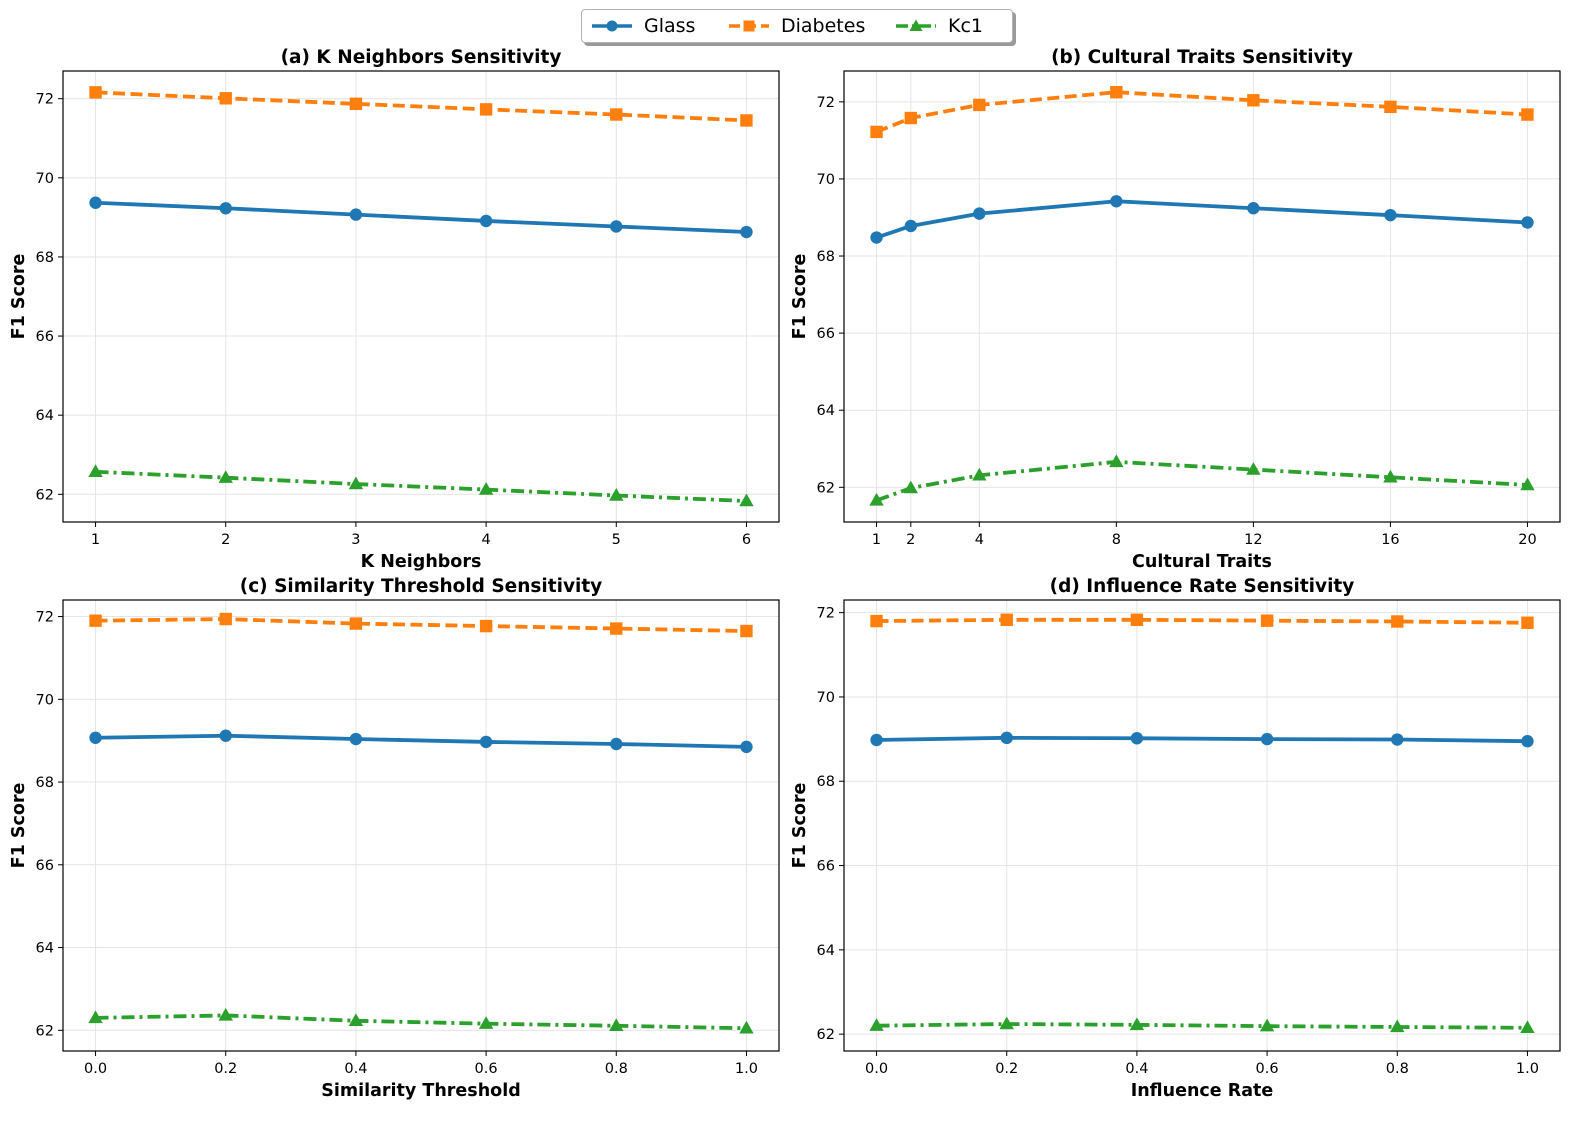 The width and height of the screenshot is (1589, 1123). What do you see at coordinates (916, 25) in the screenshot?
I see `legend-kc1-swatch` at bounding box center [916, 25].